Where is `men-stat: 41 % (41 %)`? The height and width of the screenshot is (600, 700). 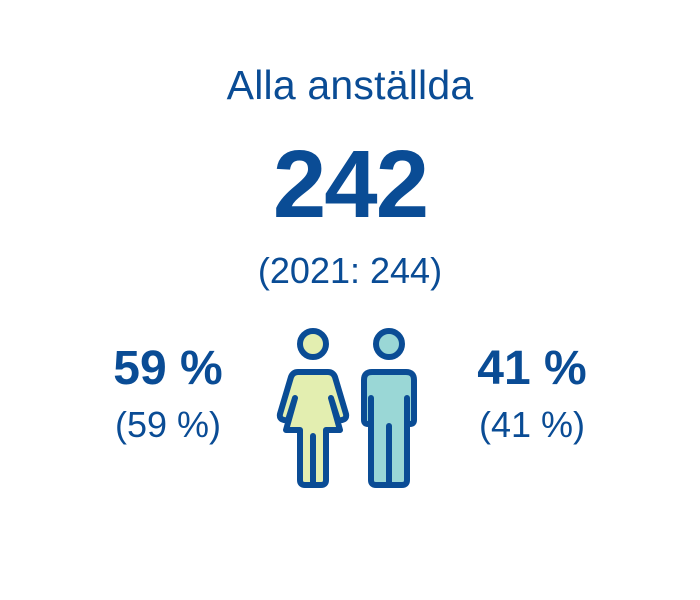
men-stat: 41 % (41 %) is located at coordinates (532, 394).